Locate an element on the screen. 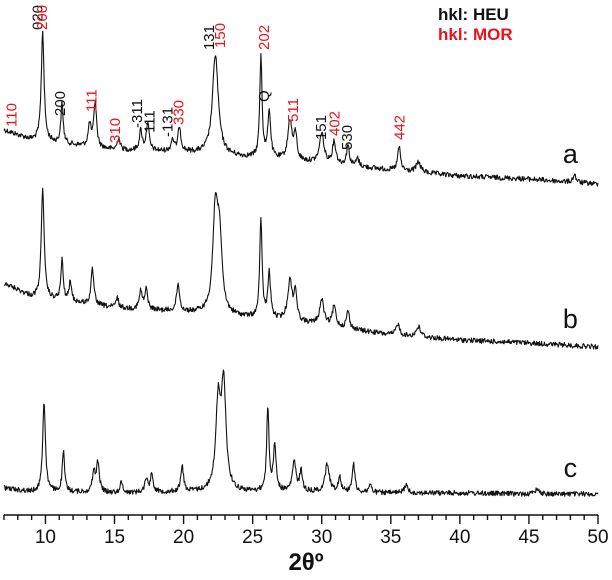 The width and height of the screenshot is (612, 580). trace-labels-group: a b c is located at coordinates (571, 311).